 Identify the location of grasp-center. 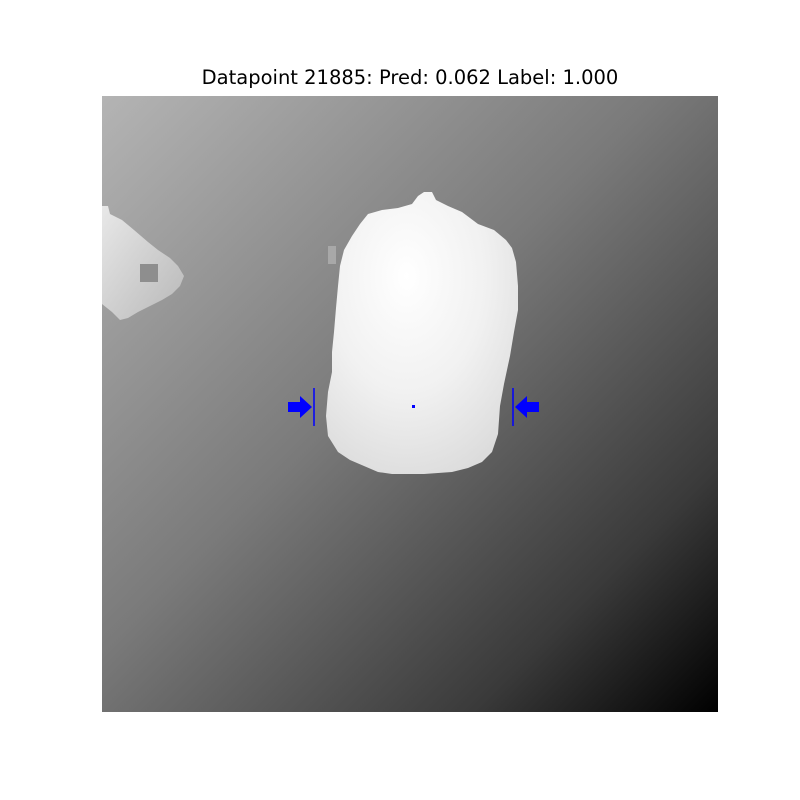
(413, 406).